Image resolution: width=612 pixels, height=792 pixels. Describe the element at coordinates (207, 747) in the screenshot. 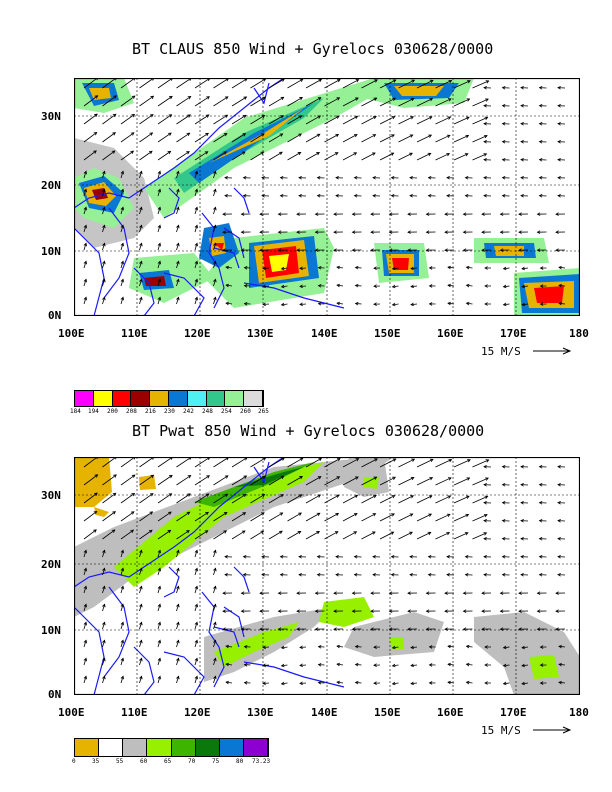

I see `colorbar-swatch` at that location.